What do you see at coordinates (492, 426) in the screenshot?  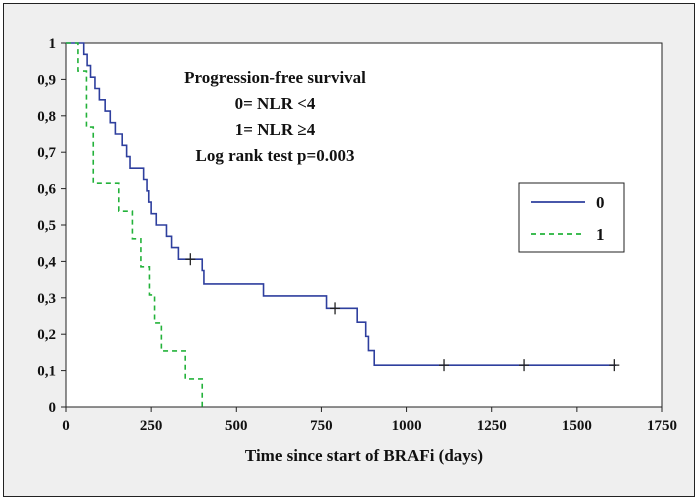 I see `x-tick-label: 1250` at bounding box center [492, 426].